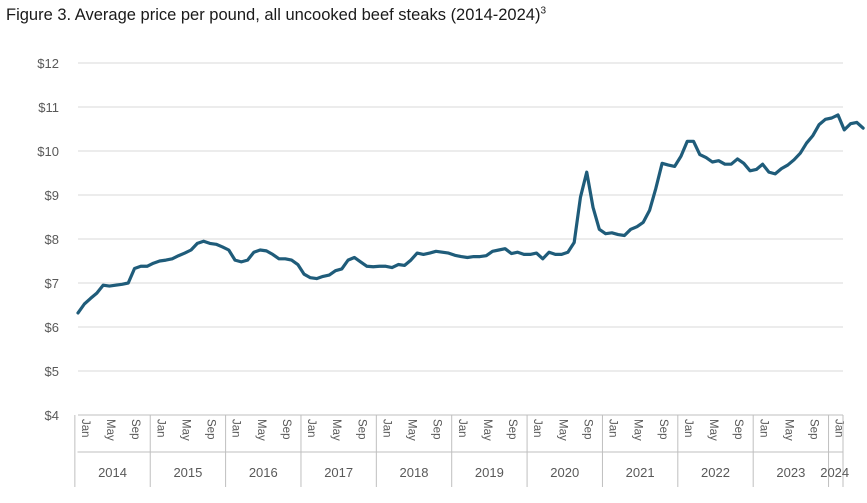 The width and height of the screenshot is (867, 503). What do you see at coordinates (52, 371) in the screenshot?
I see `y-tick-label: $5` at bounding box center [52, 371].